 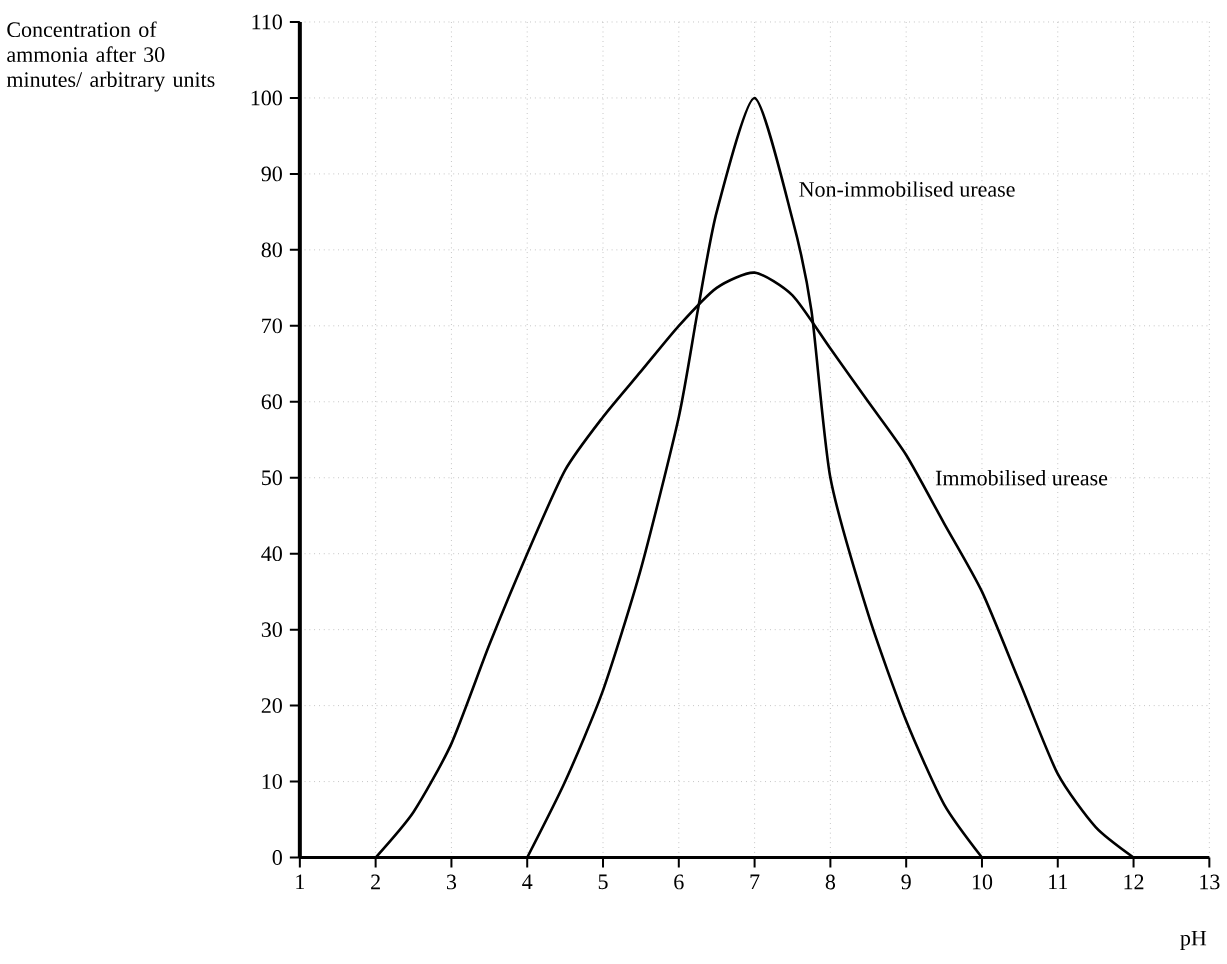 What do you see at coordinates (271, 705) in the screenshot?
I see `y-tick-label: 20` at bounding box center [271, 705].